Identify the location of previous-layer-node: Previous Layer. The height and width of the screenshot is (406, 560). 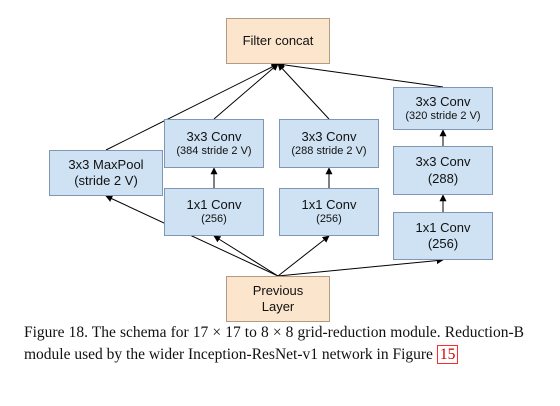
(278, 299).